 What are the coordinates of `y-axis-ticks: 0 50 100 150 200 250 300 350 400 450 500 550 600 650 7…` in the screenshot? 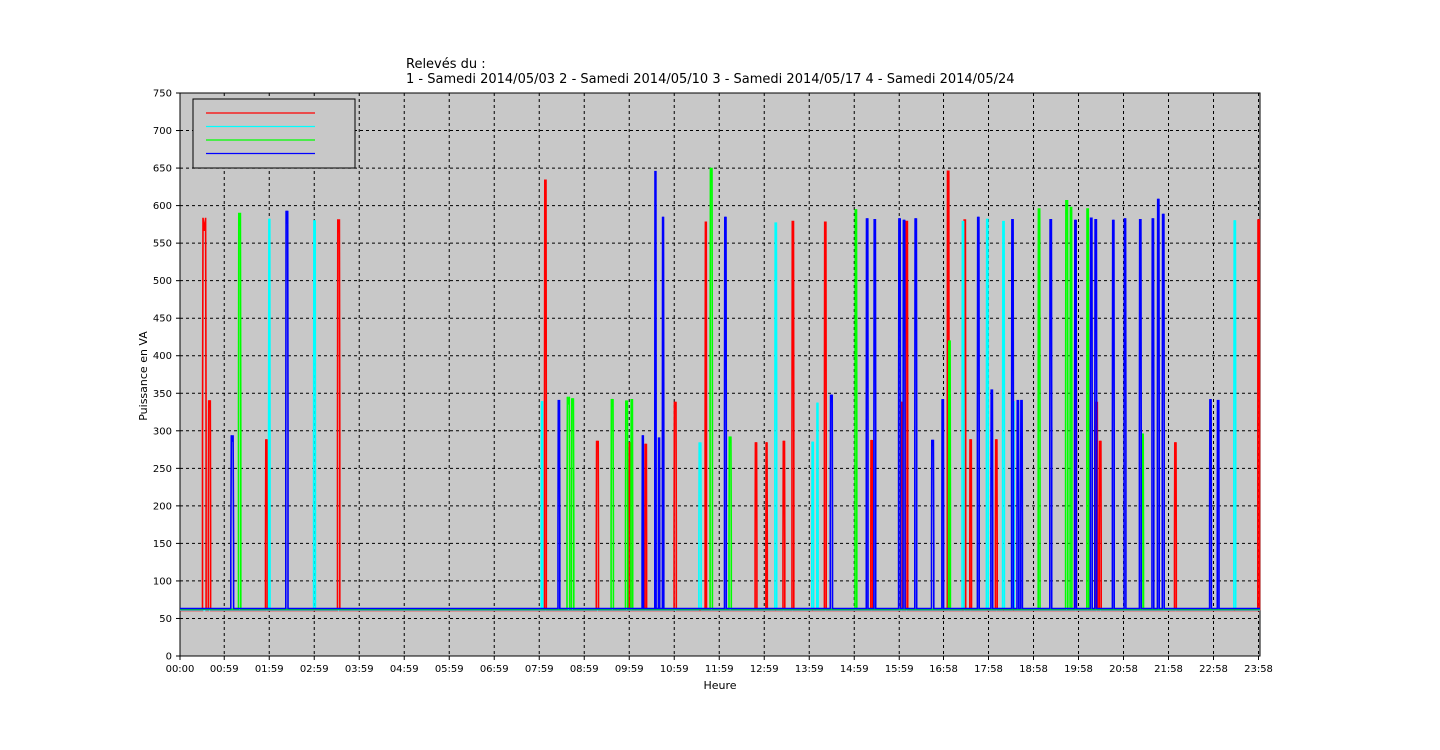 It's located at (166, 376).